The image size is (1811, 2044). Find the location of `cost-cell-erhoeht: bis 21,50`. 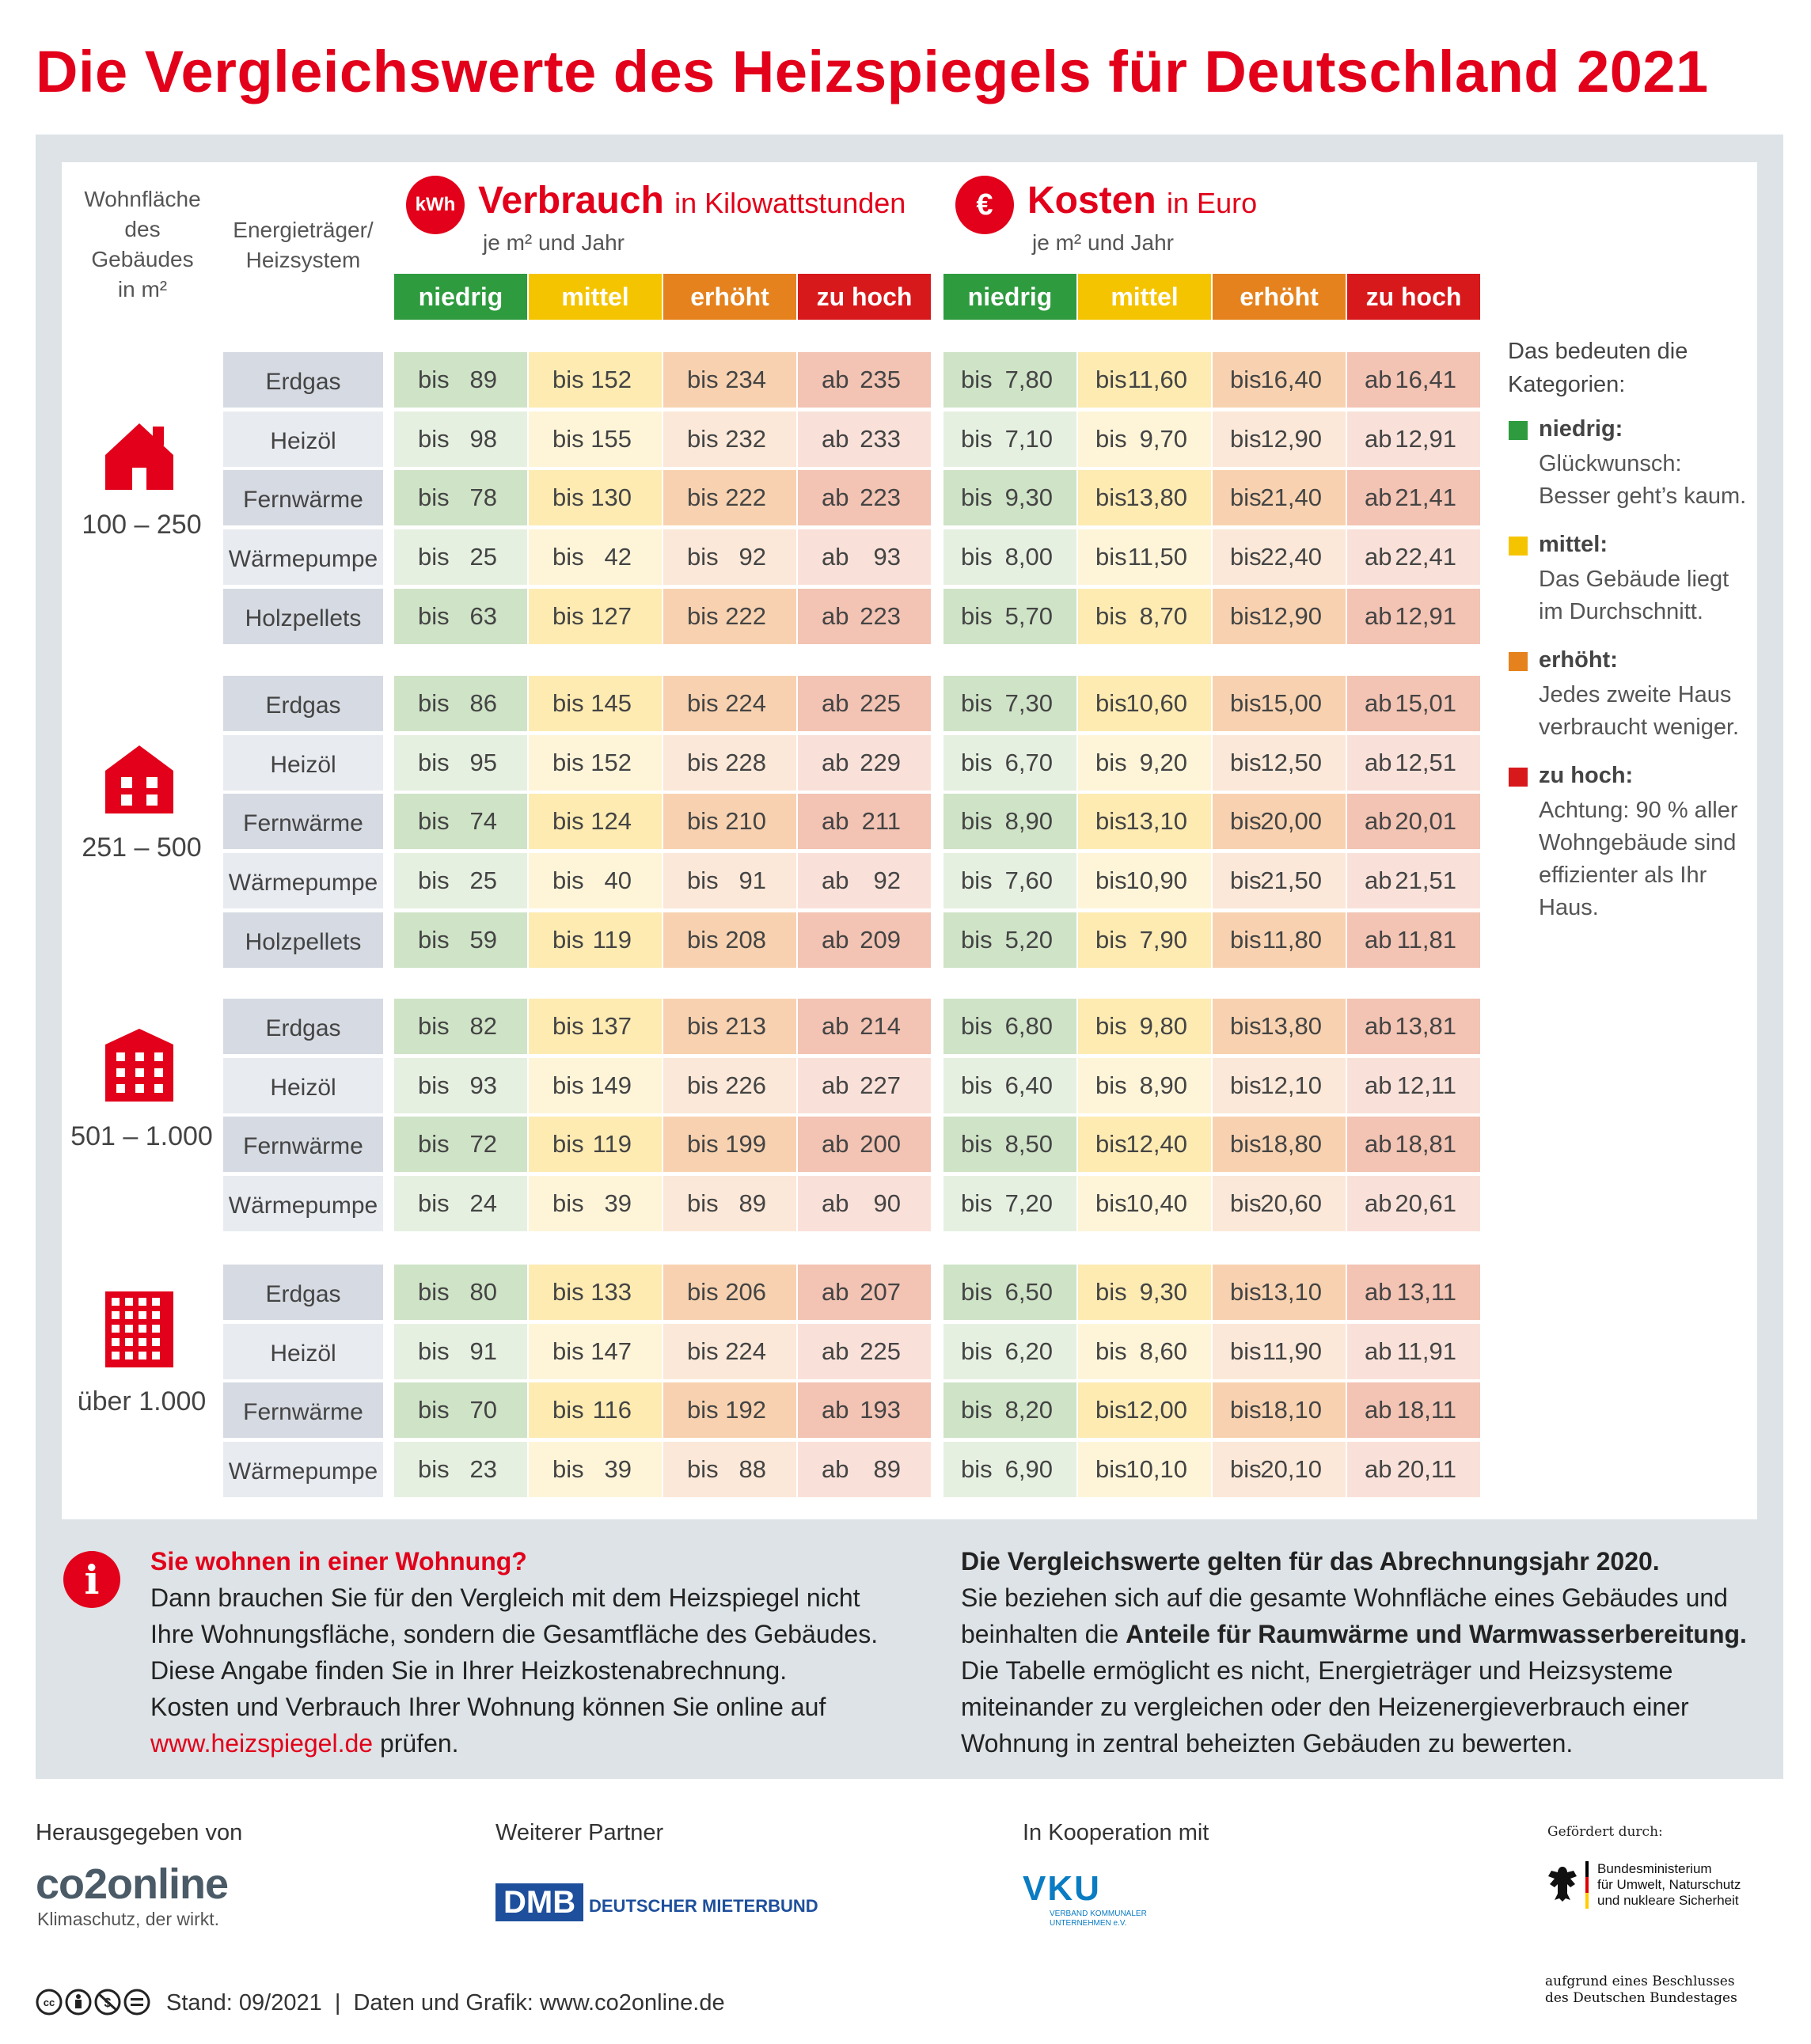

cost-cell-erhoeht: bis 21,50 is located at coordinates (1280, 880).